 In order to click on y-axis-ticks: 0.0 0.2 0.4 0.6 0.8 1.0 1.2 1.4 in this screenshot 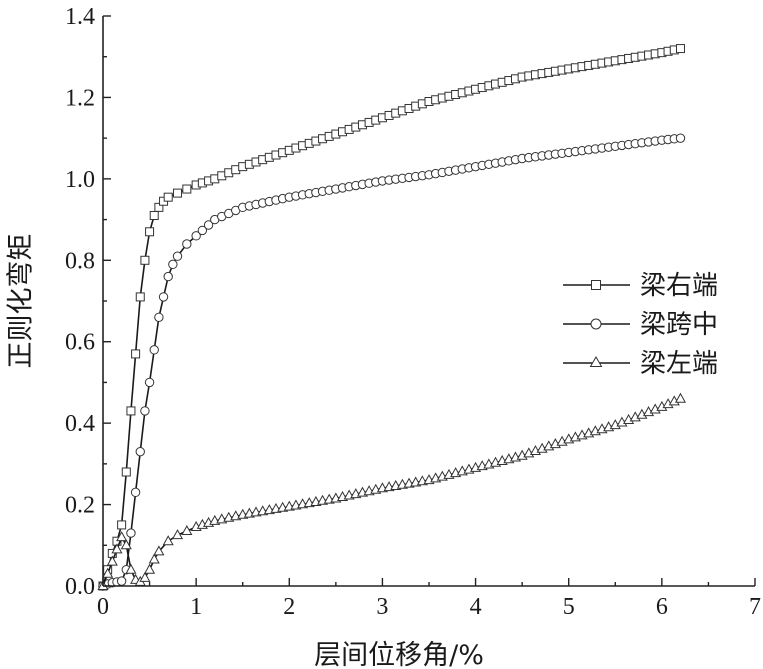, I will do `click(88, 302)`.